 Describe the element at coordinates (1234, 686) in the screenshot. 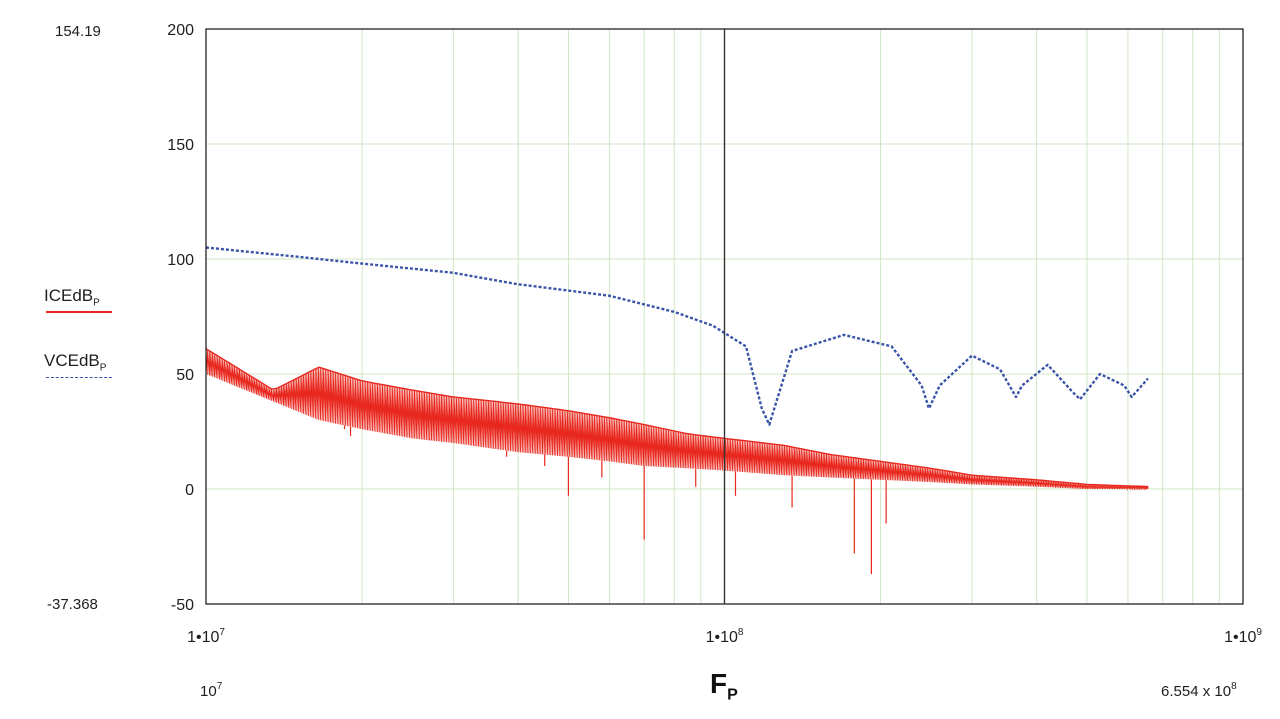

I see `x-range-end-exp: 8` at that location.